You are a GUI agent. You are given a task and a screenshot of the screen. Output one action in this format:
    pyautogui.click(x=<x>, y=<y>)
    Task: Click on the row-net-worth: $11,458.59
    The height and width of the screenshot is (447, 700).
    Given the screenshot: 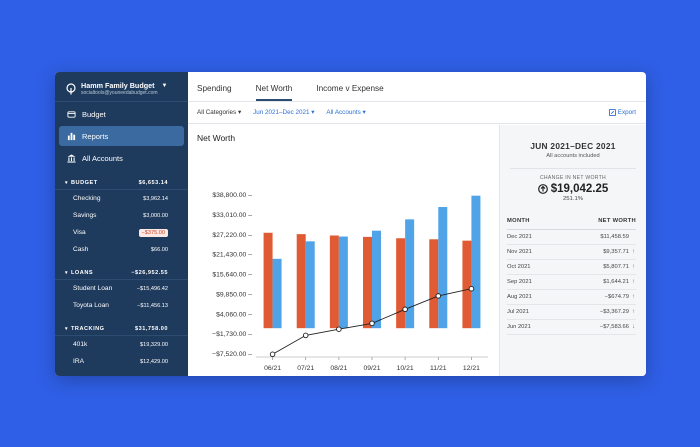 What is the action you would take?
    pyautogui.click(x=618, y=237)
    